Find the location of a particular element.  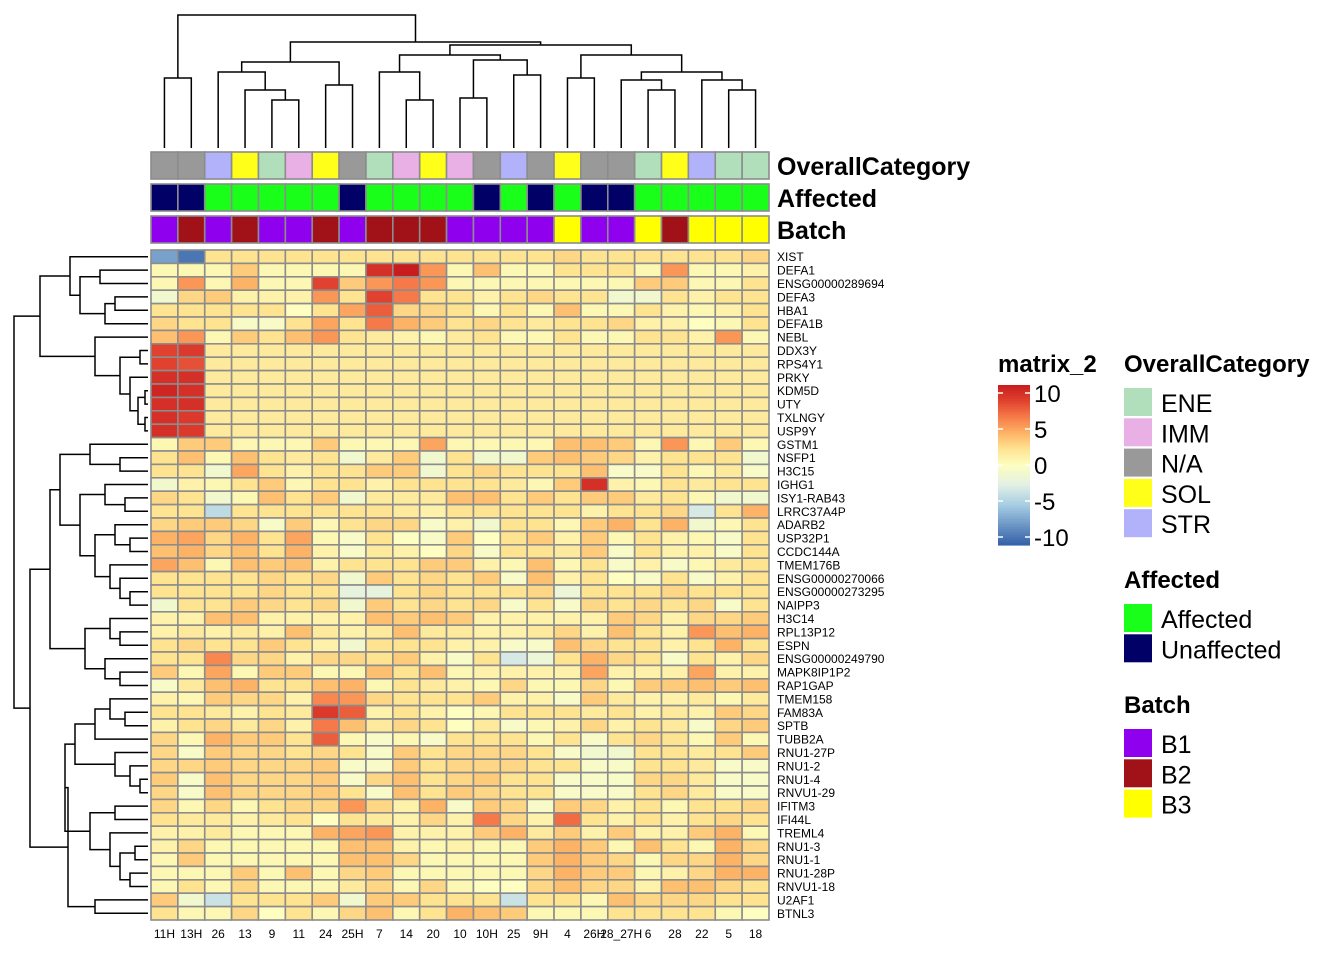

column-label: 25 is located at coordinates (514, 934).